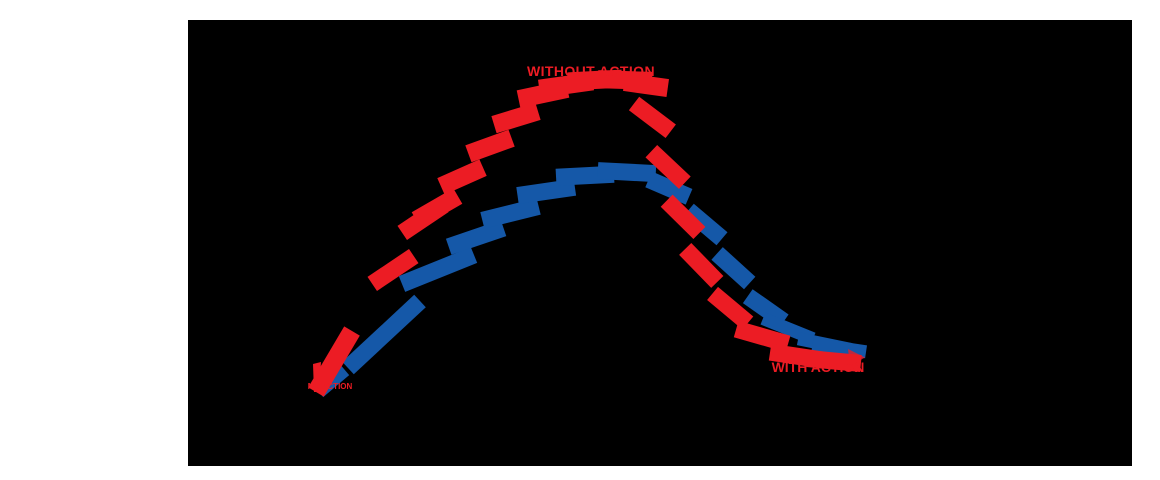  What do you see at coordinates (818, 367) in the screenshot?
I see `svg-text: WITH ACTION` at bounding box center [818, 367].